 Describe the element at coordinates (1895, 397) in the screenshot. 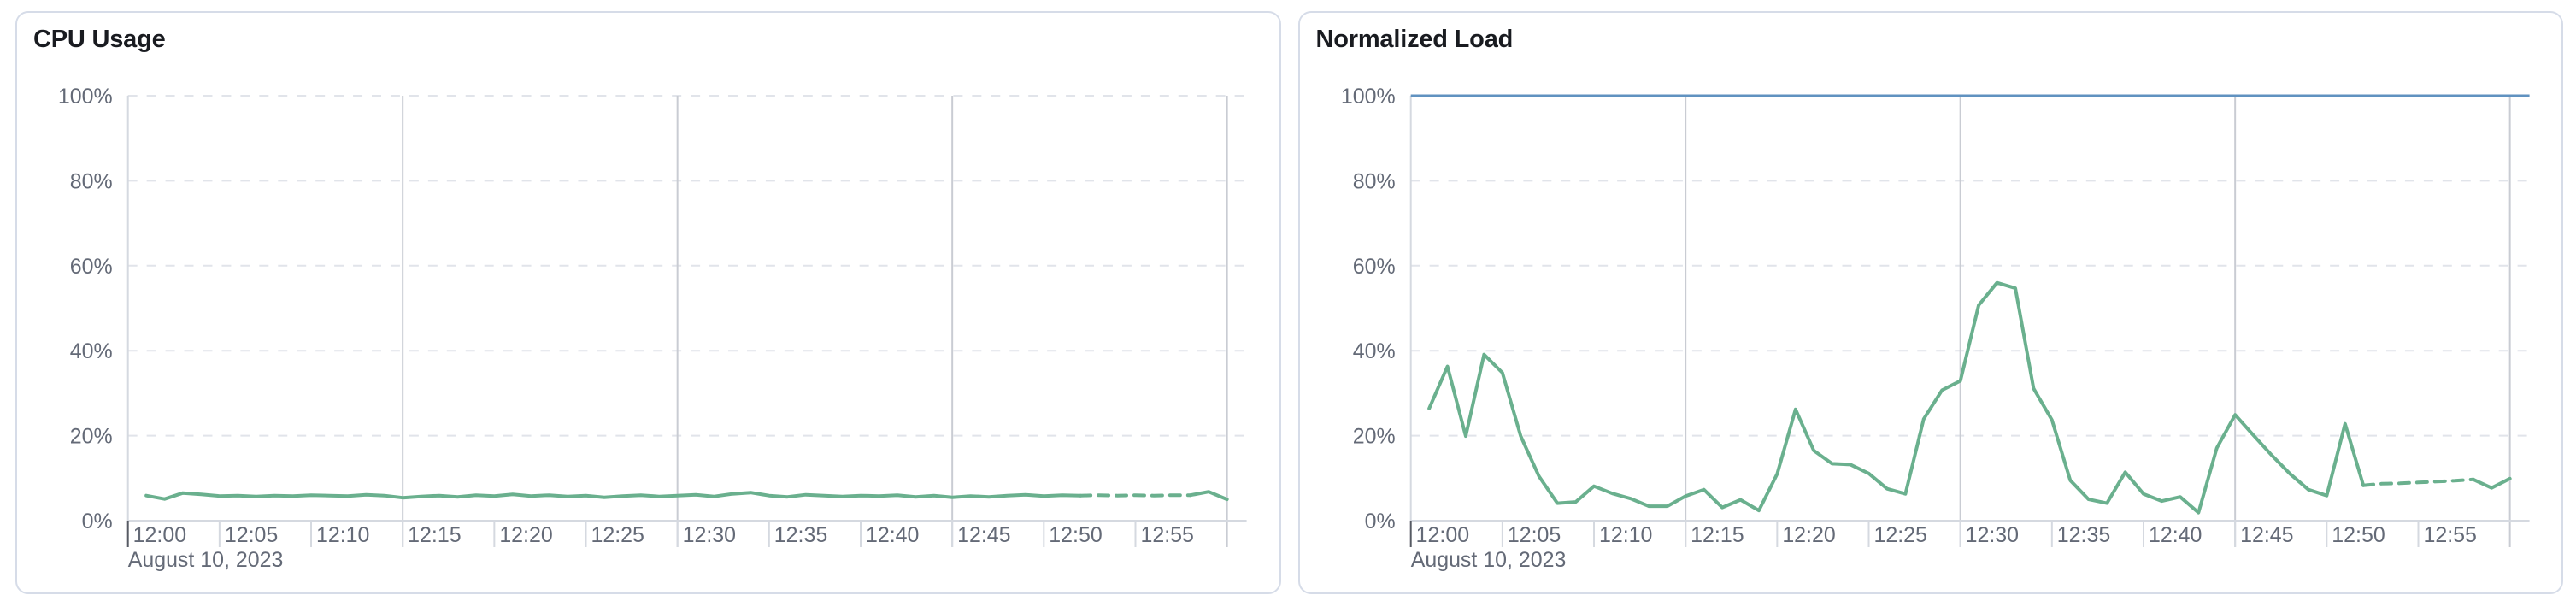

I see `normalized-load-line` at that location.